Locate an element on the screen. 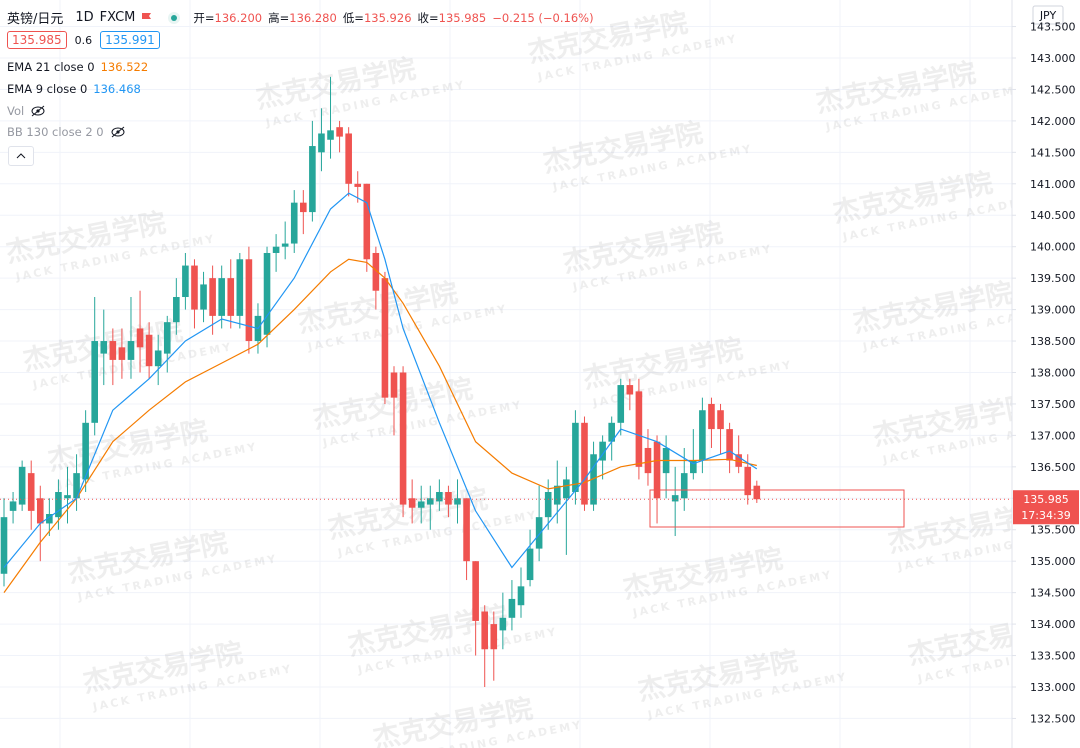 This screenshot has height=748, width=1080. y-tick-label: 142.500 is located at coordinates (1053, 89).